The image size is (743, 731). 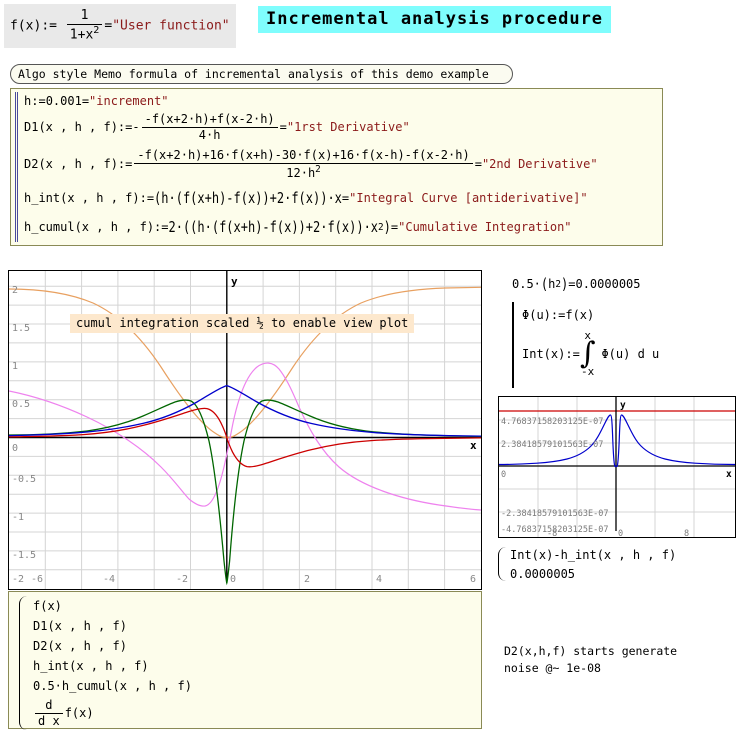 What do you see at coordinates (49, 713) in the screenshot?
I see `derivative-fraction: d d x` at bounding box center [49, 713].